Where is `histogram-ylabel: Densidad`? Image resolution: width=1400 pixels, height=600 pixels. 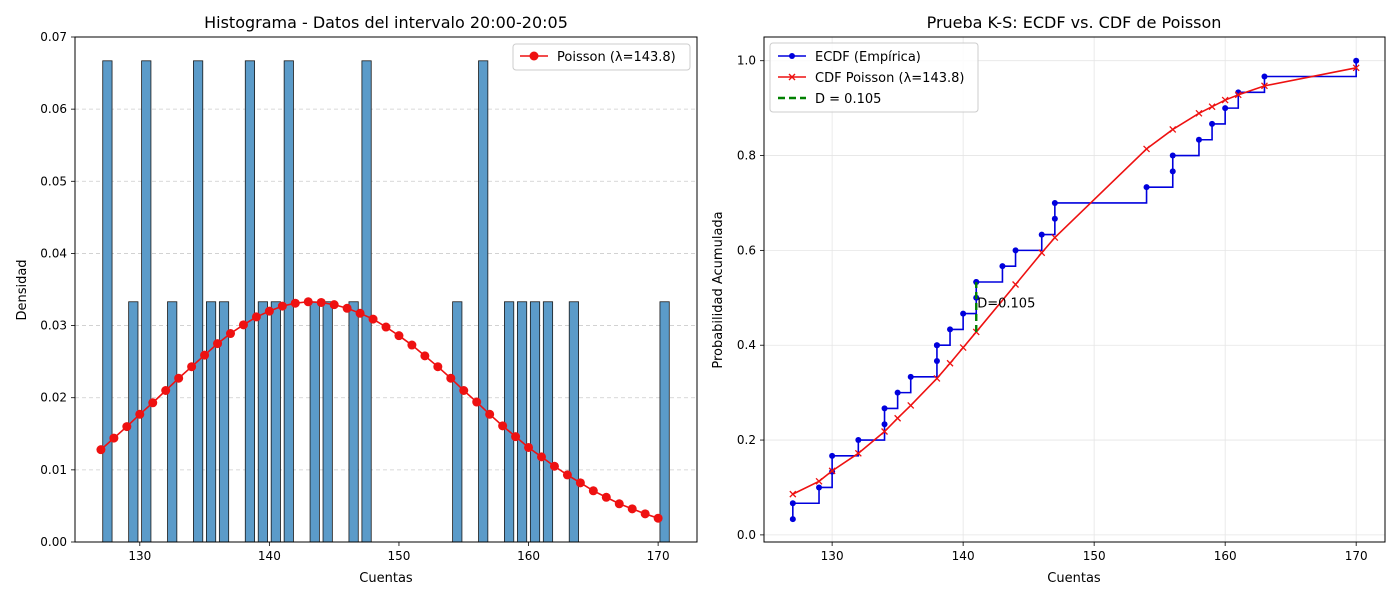
histogram-ylabel: Densidad is located at coordinates (22, 289).